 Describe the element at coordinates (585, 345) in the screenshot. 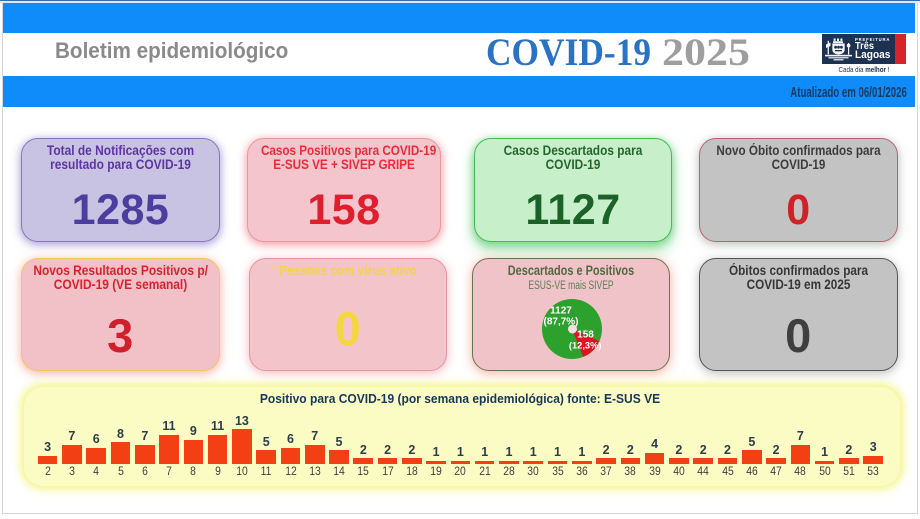

I see `svg-text: (12,3%)` at that location.